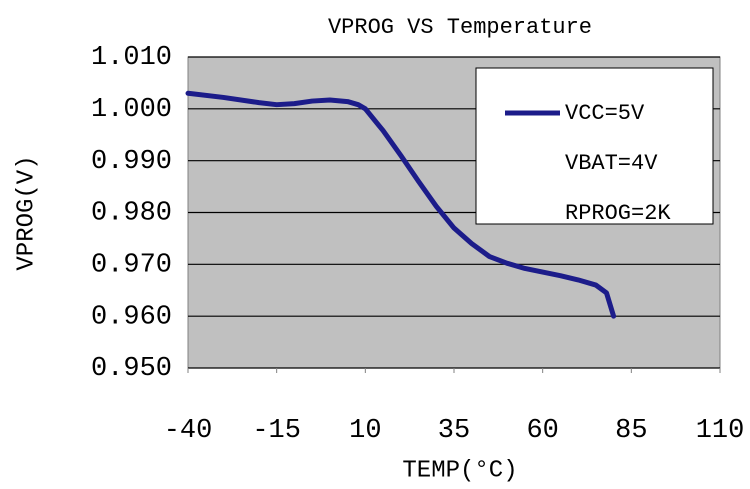 This screenshot has height=489, width=750. What do you see at coordinates (131, 214) in the screenshot?
I see `y-tick-label: 0.980` at bounding box center [131, 214].